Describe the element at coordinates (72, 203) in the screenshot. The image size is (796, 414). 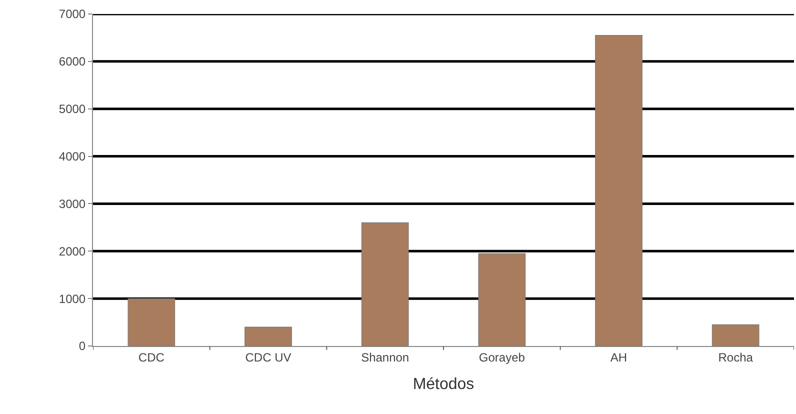
I see `y-tick-label: 3000` at that location.